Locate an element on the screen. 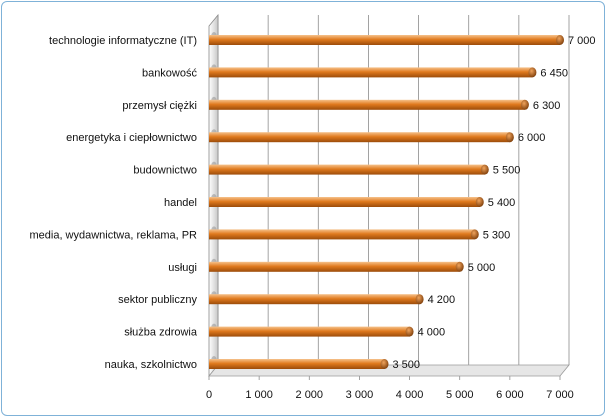 The height and width of the screenshot is (419, 608). x-tick-label: 1 000 is located at coordinates (259, 395).